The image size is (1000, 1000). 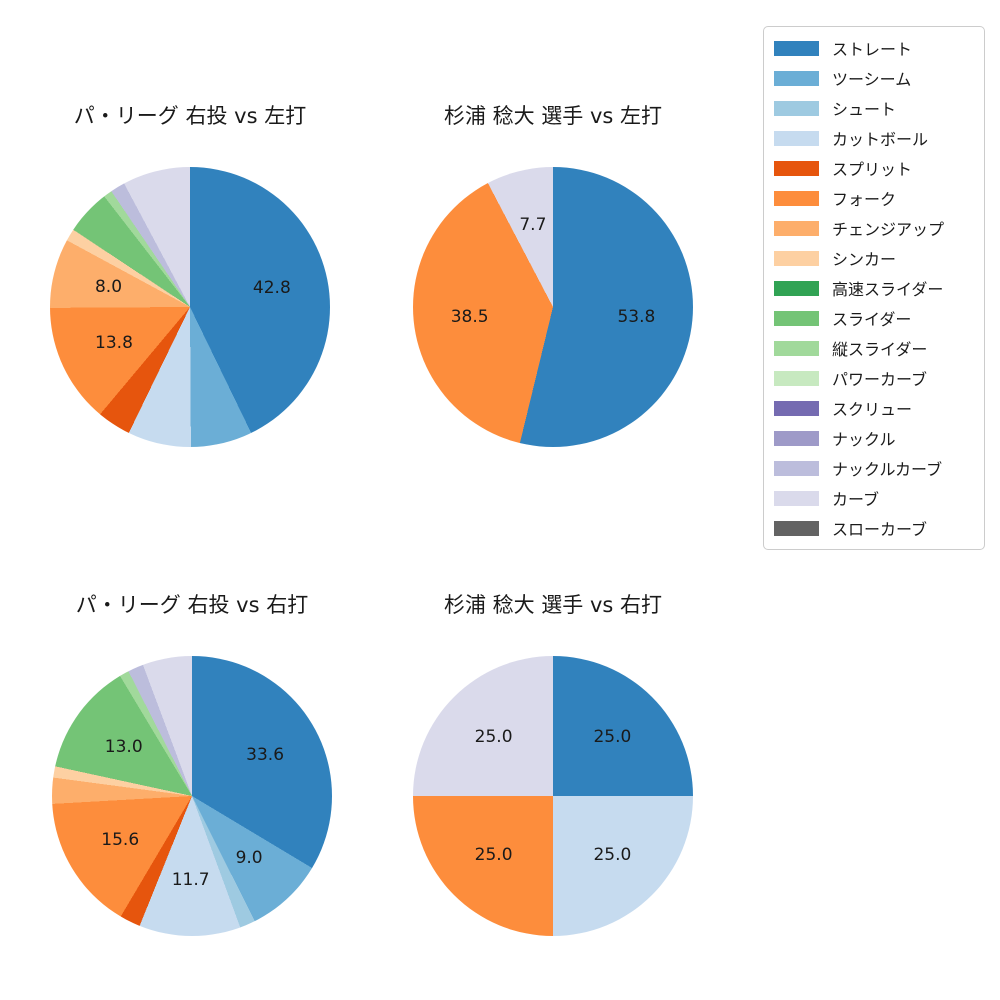 I want to click on legend-label: 高速スライダー, so click(x=888, y=289).